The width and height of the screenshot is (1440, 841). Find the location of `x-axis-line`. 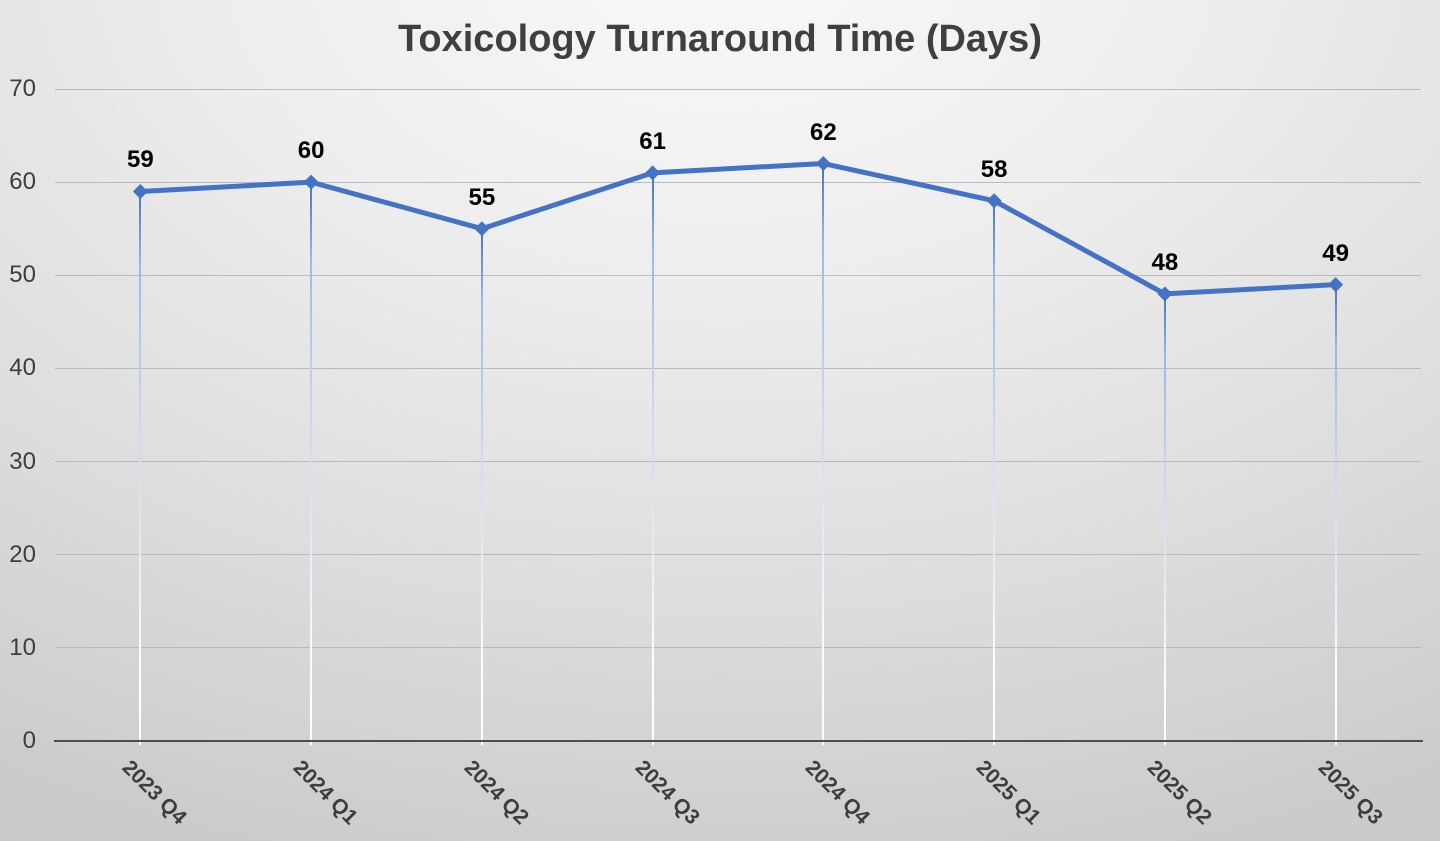

x-axis-line is located at coordinates (738, 741).